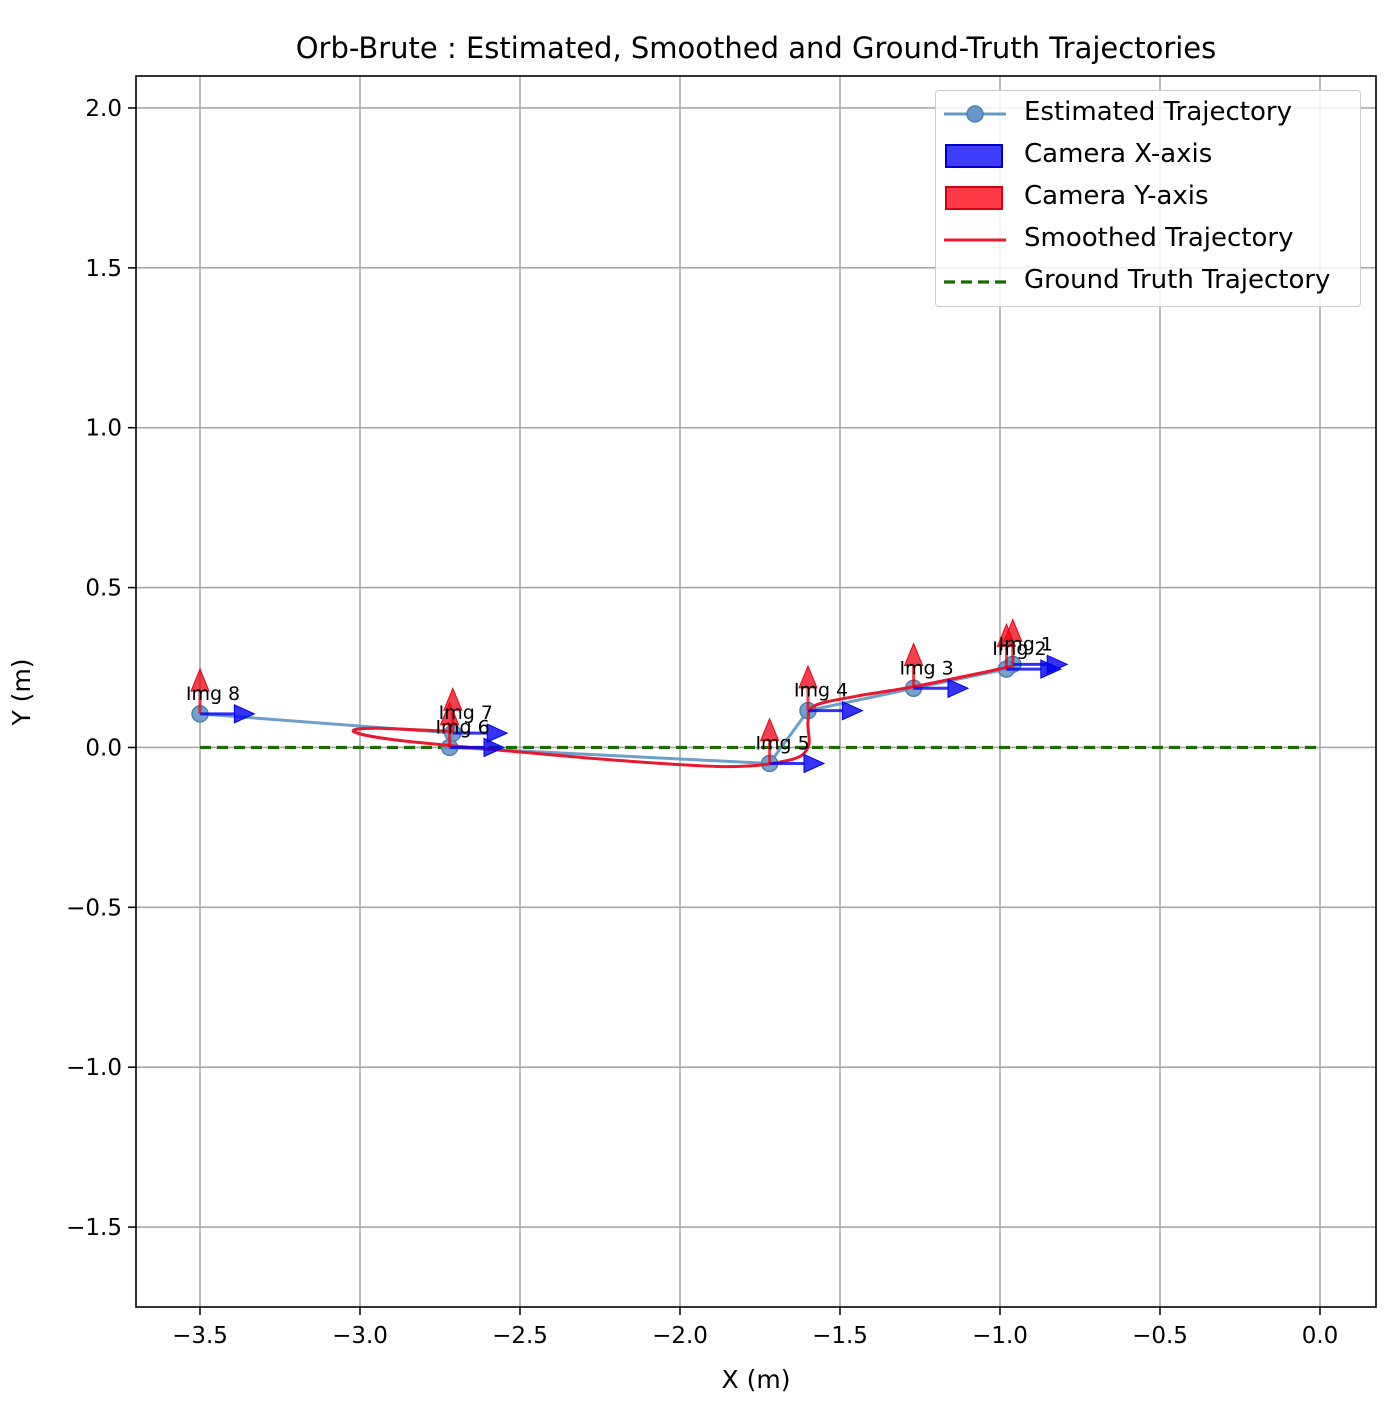 Image resolution: width=1398 pixels, height=1408 pixels. What do you see at coordinates (1160, 1336) in the screenshot?
I see `x-tick-label: −0.5` at bounding box center [1160, 1336].